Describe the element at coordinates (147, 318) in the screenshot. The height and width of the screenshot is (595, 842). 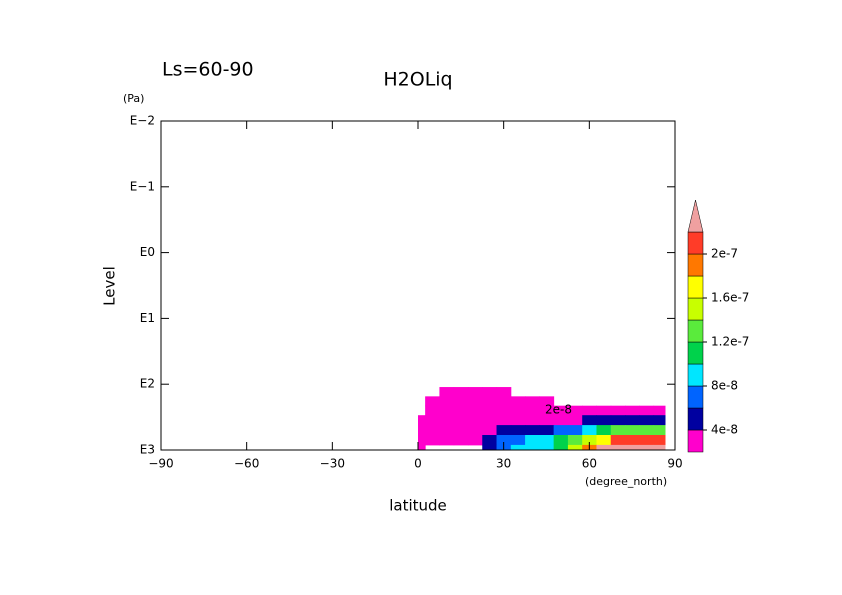
I see `y-tick-label: E1` at that location.